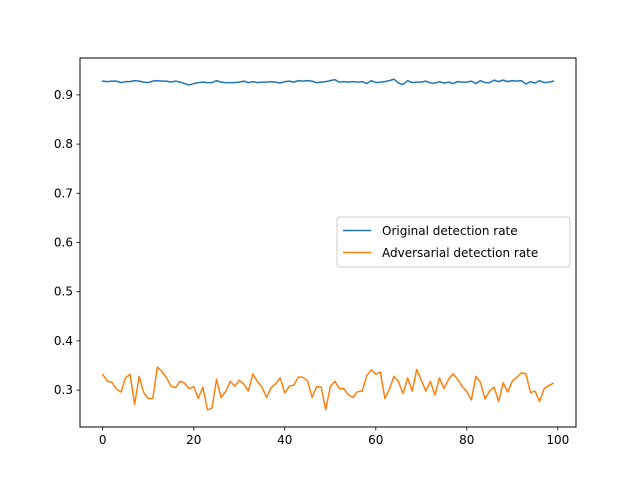 This screenshot has height=480, width=640. I want to click on x-axis: 0 20 40 60 80 100, so click(334, 437).